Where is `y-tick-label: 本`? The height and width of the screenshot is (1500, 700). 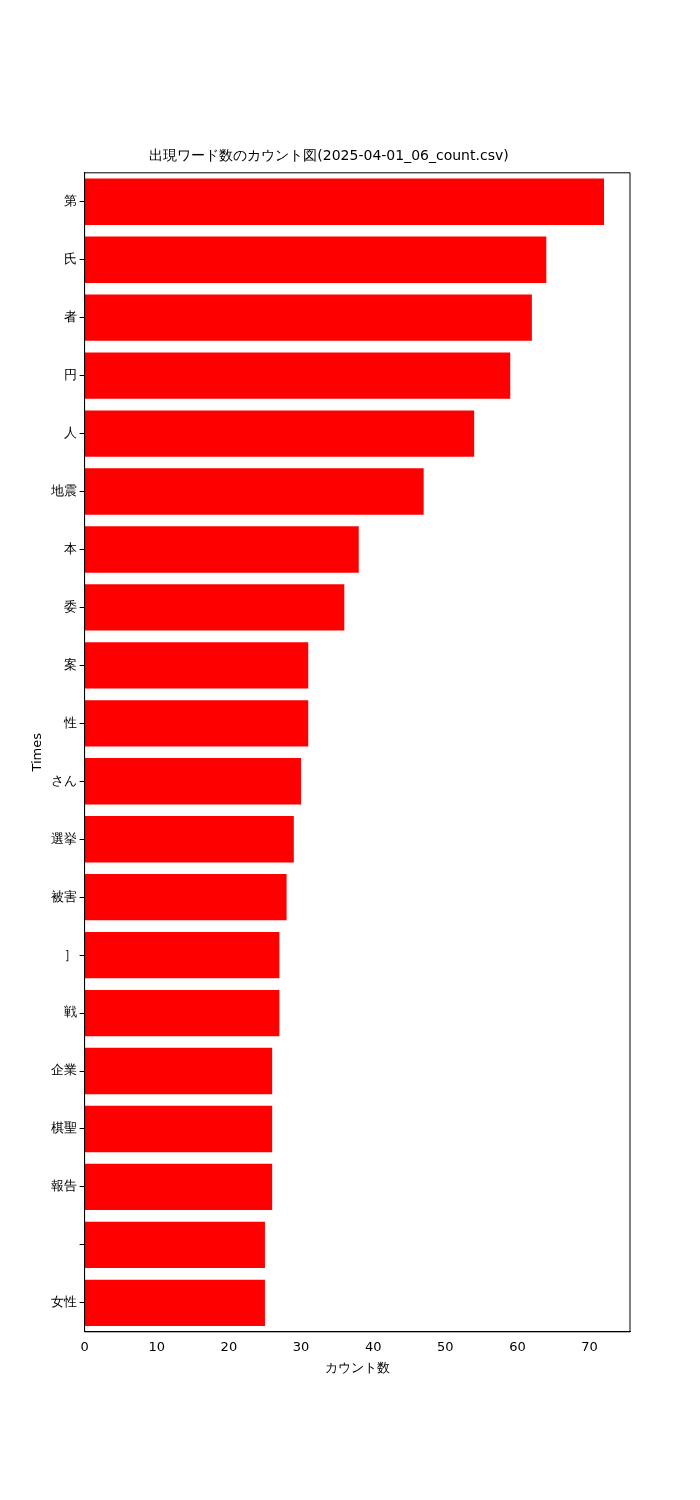
y-tick-label: 本 is located at coordinates (70, 548).